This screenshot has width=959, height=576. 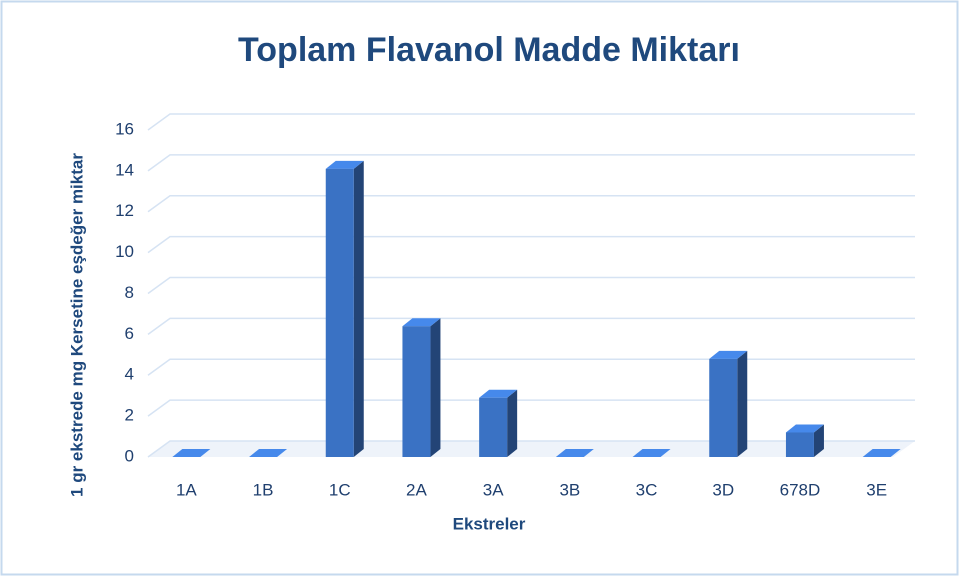 What do you see at coordinates (263, 489) in the screenshot?
I see `x-tick-label: 1B` at bounding box center [263, 489].